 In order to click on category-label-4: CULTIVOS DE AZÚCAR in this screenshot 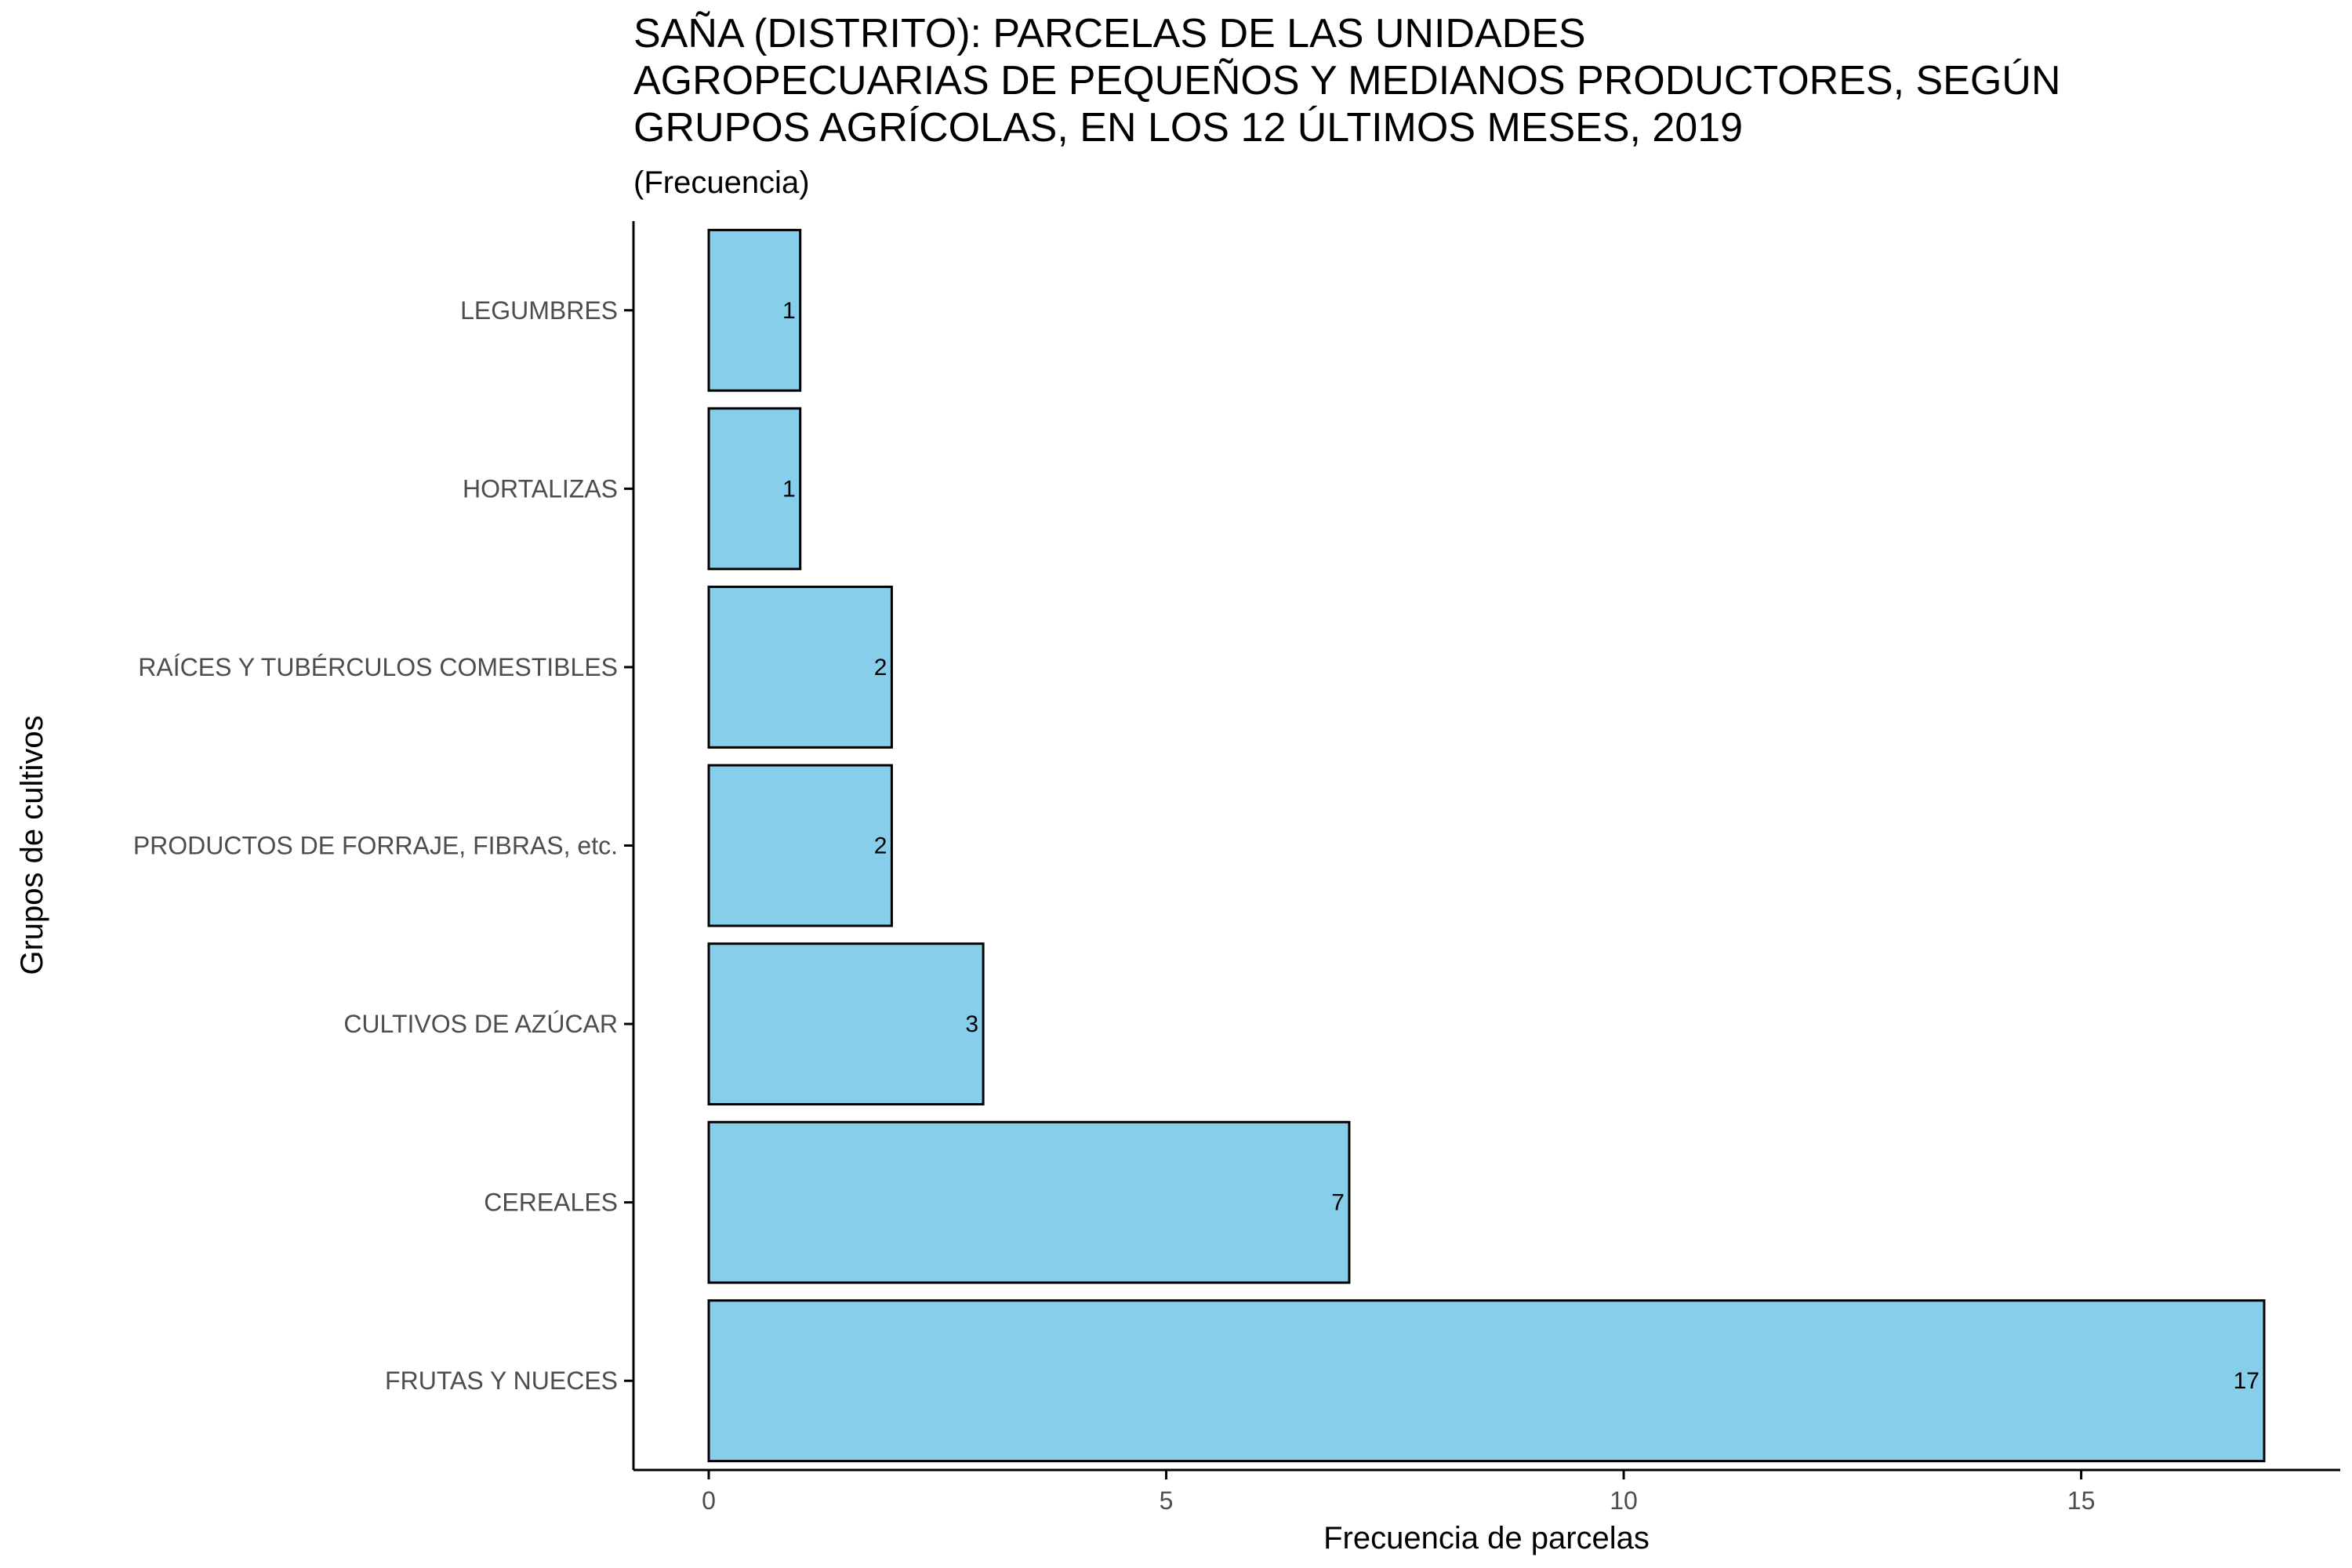, I will do `click(480, 1024)`.